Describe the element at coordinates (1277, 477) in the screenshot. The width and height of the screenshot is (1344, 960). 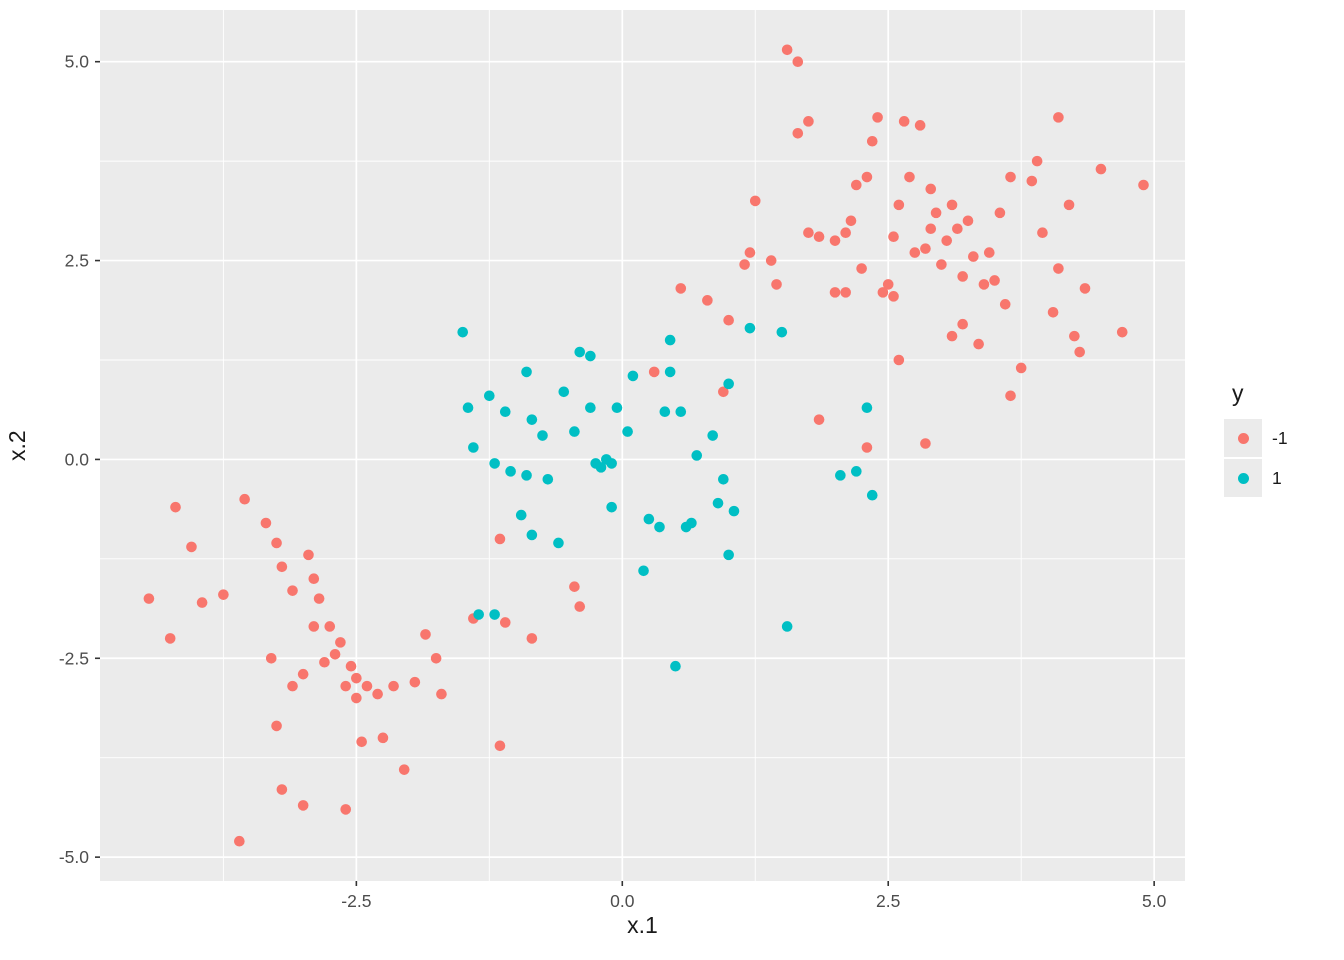
I see `legend-entry-label: 1` at that location.